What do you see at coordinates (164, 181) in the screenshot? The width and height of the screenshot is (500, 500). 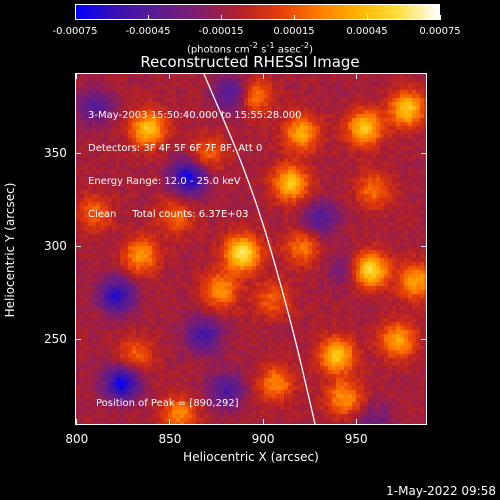 I see `obs-energy-range: Energy Range: 12.0 - 25.0 keV` at bounding box center [164, 181].